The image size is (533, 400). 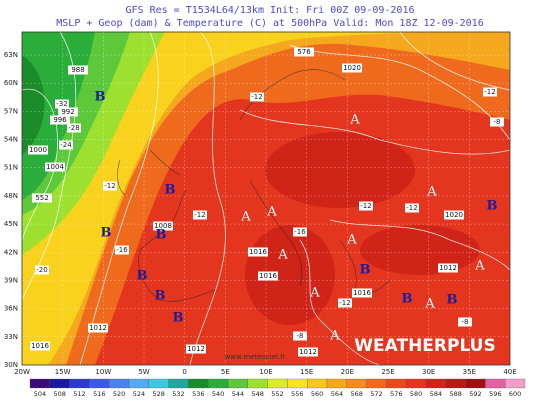 I want to click on field-deepgreen, so click(x=33, y=105).